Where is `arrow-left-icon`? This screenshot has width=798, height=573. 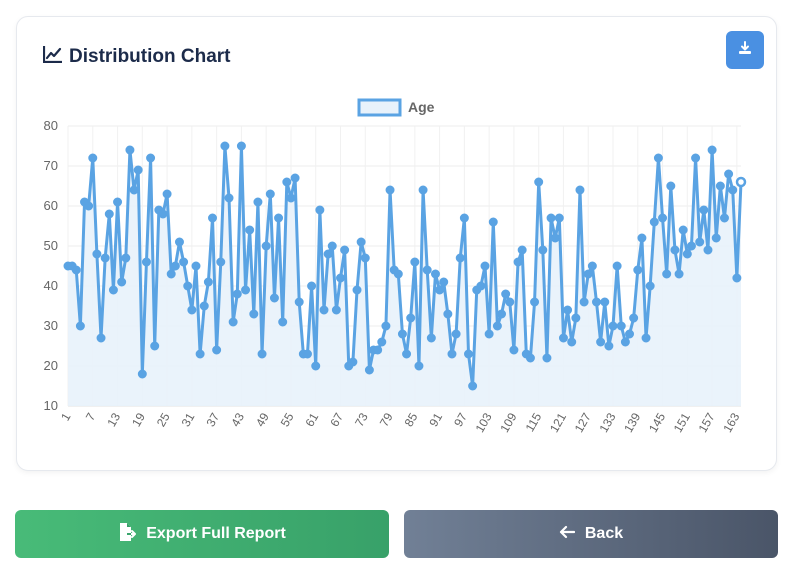 arrow-left-icon is located at coordinates (567, 534).